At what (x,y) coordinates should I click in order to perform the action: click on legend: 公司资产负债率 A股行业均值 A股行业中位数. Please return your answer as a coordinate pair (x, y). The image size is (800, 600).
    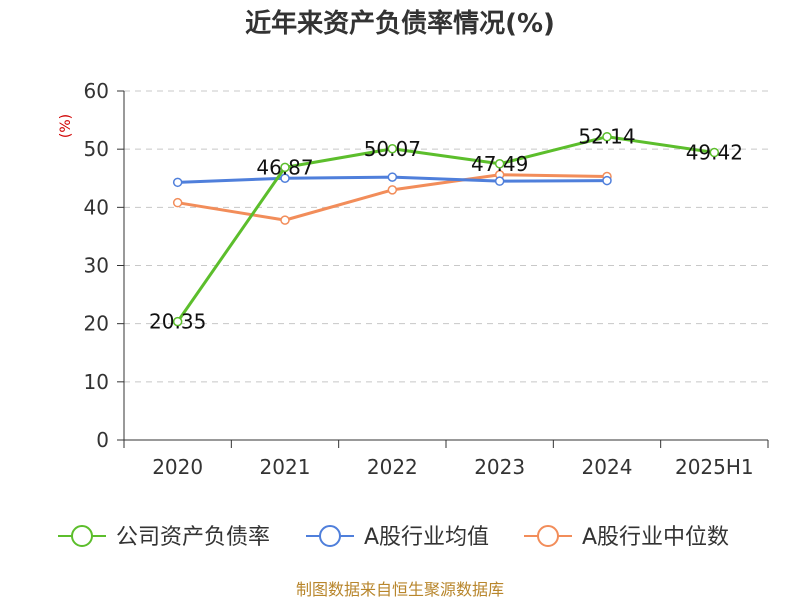
    Looking at the image, I should click on (393, 537).